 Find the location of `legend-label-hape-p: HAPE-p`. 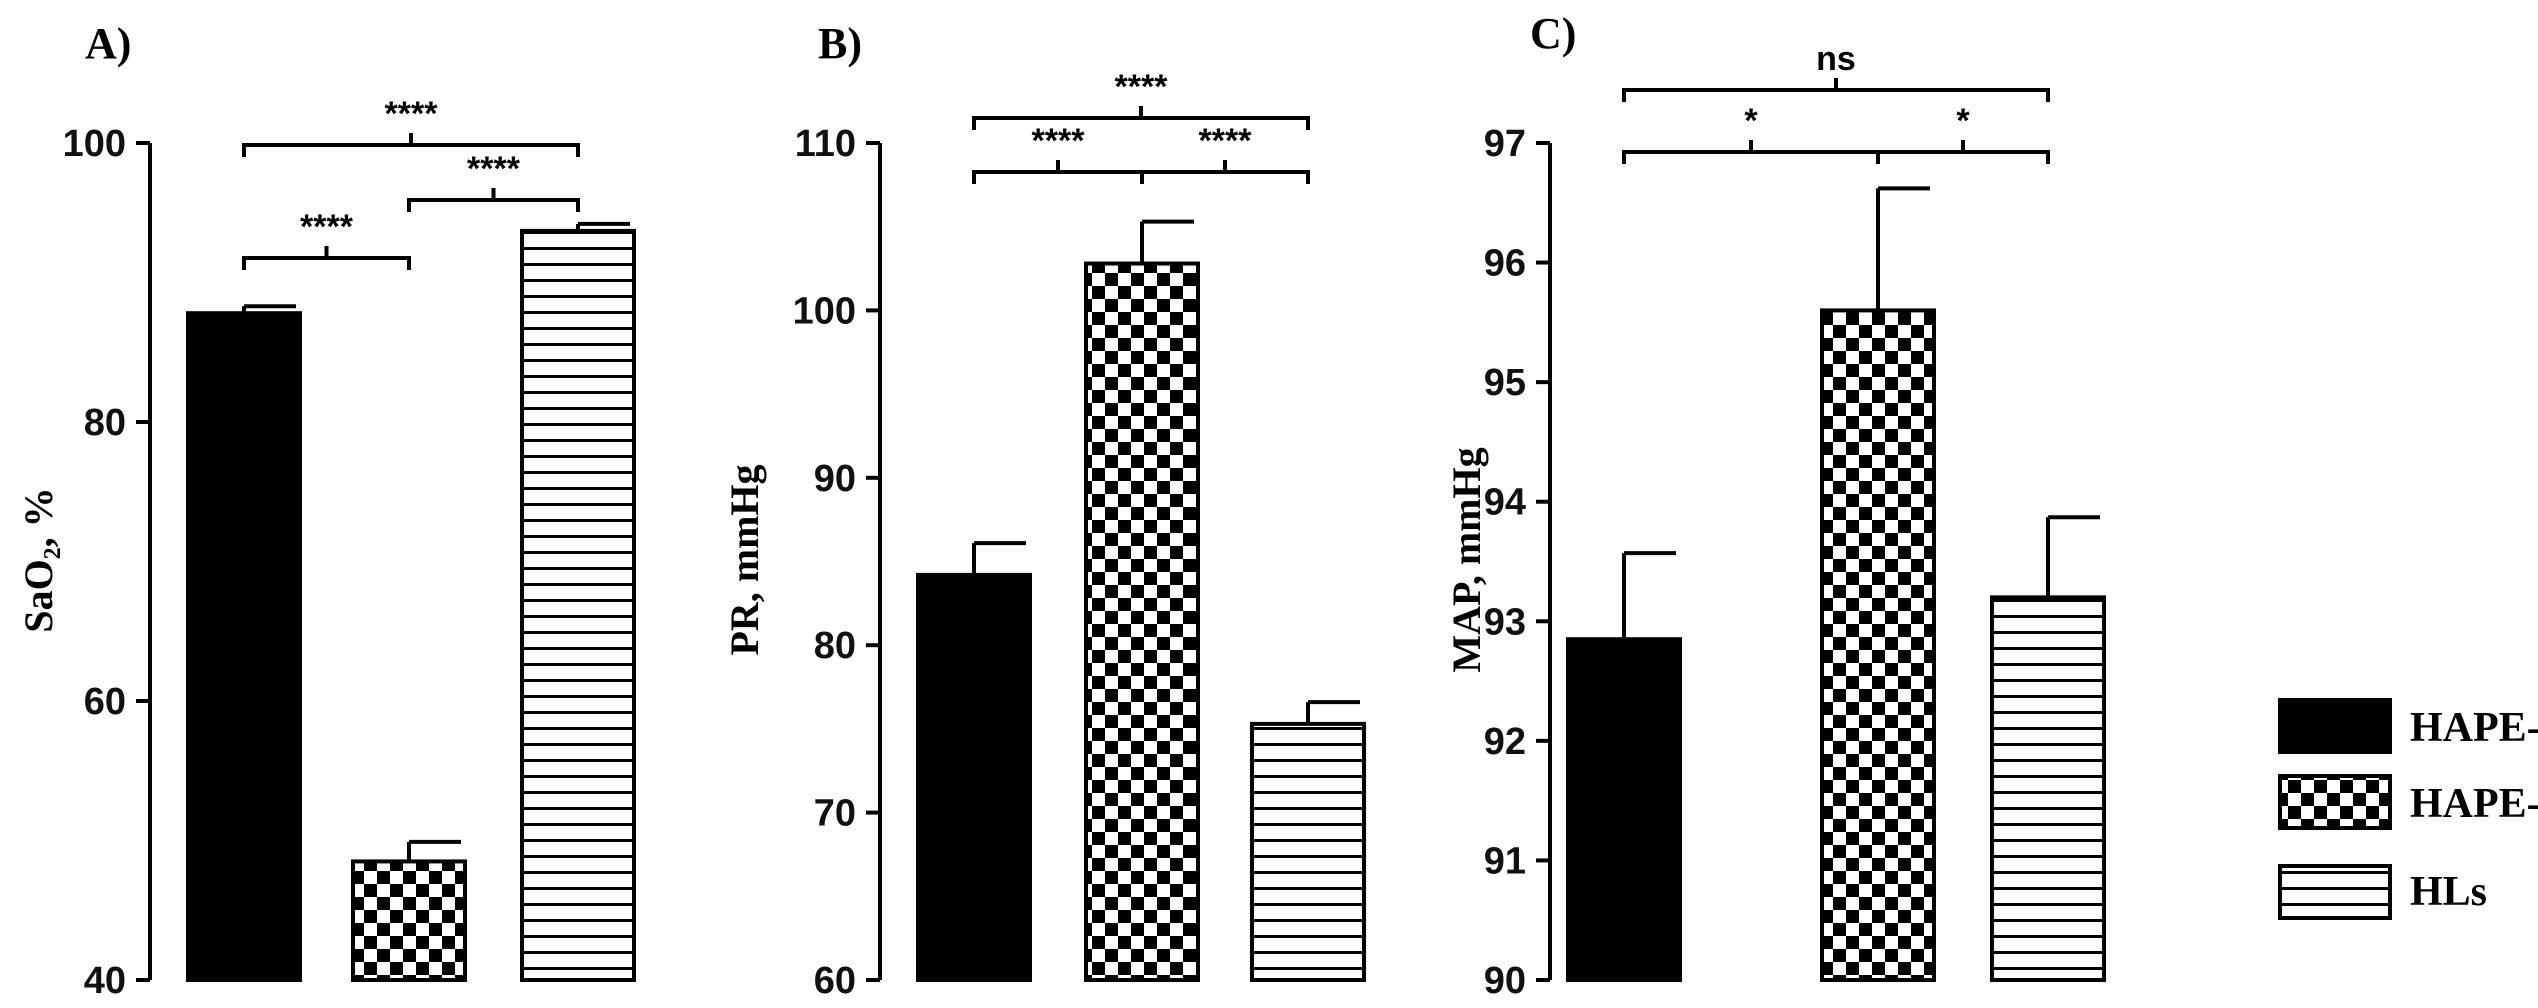

legend-label-hape-p: HAPE-p is located at coordinates (2474, 804).